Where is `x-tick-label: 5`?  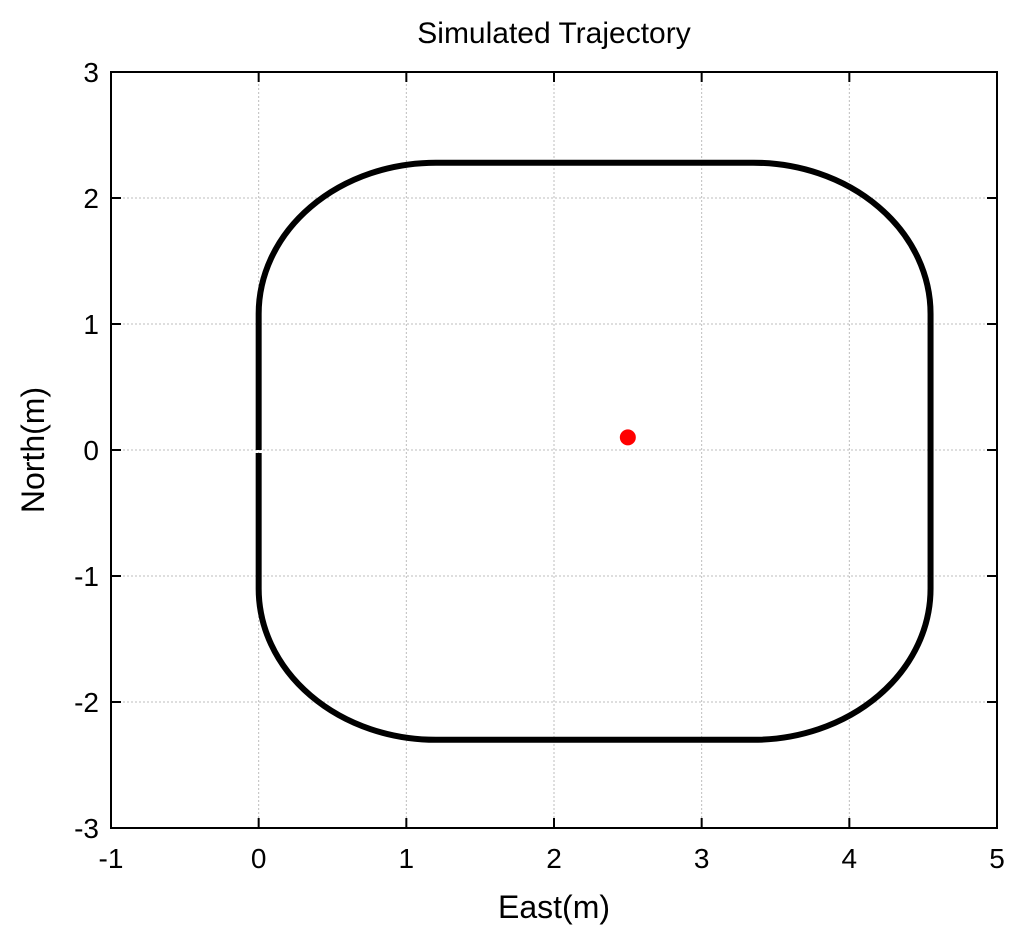
x-tick-label: 5 is located at coordinates (997, 858).